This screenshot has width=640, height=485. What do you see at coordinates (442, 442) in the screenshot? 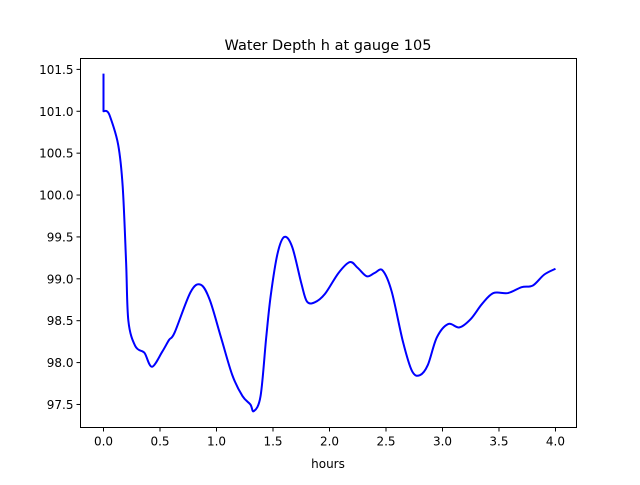
I see `x-tick-label: 3.0` at bounding box center [442, 442].